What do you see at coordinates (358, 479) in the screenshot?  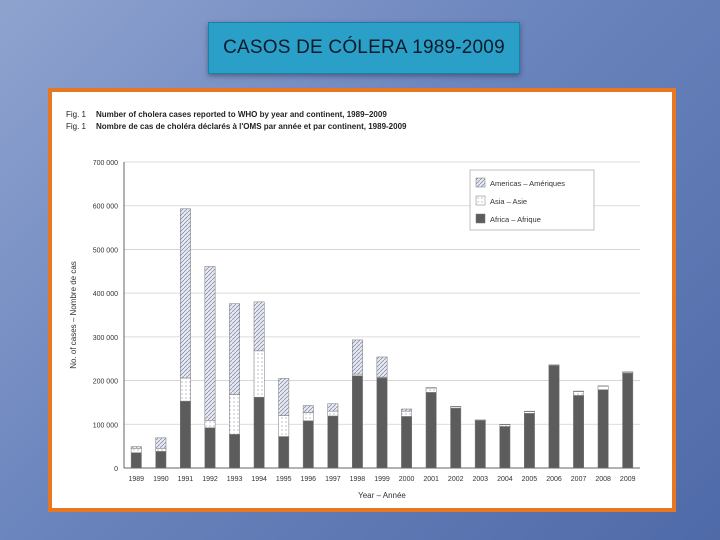 I see `x-tick-label: 1998` at bounding box center [358, 479].